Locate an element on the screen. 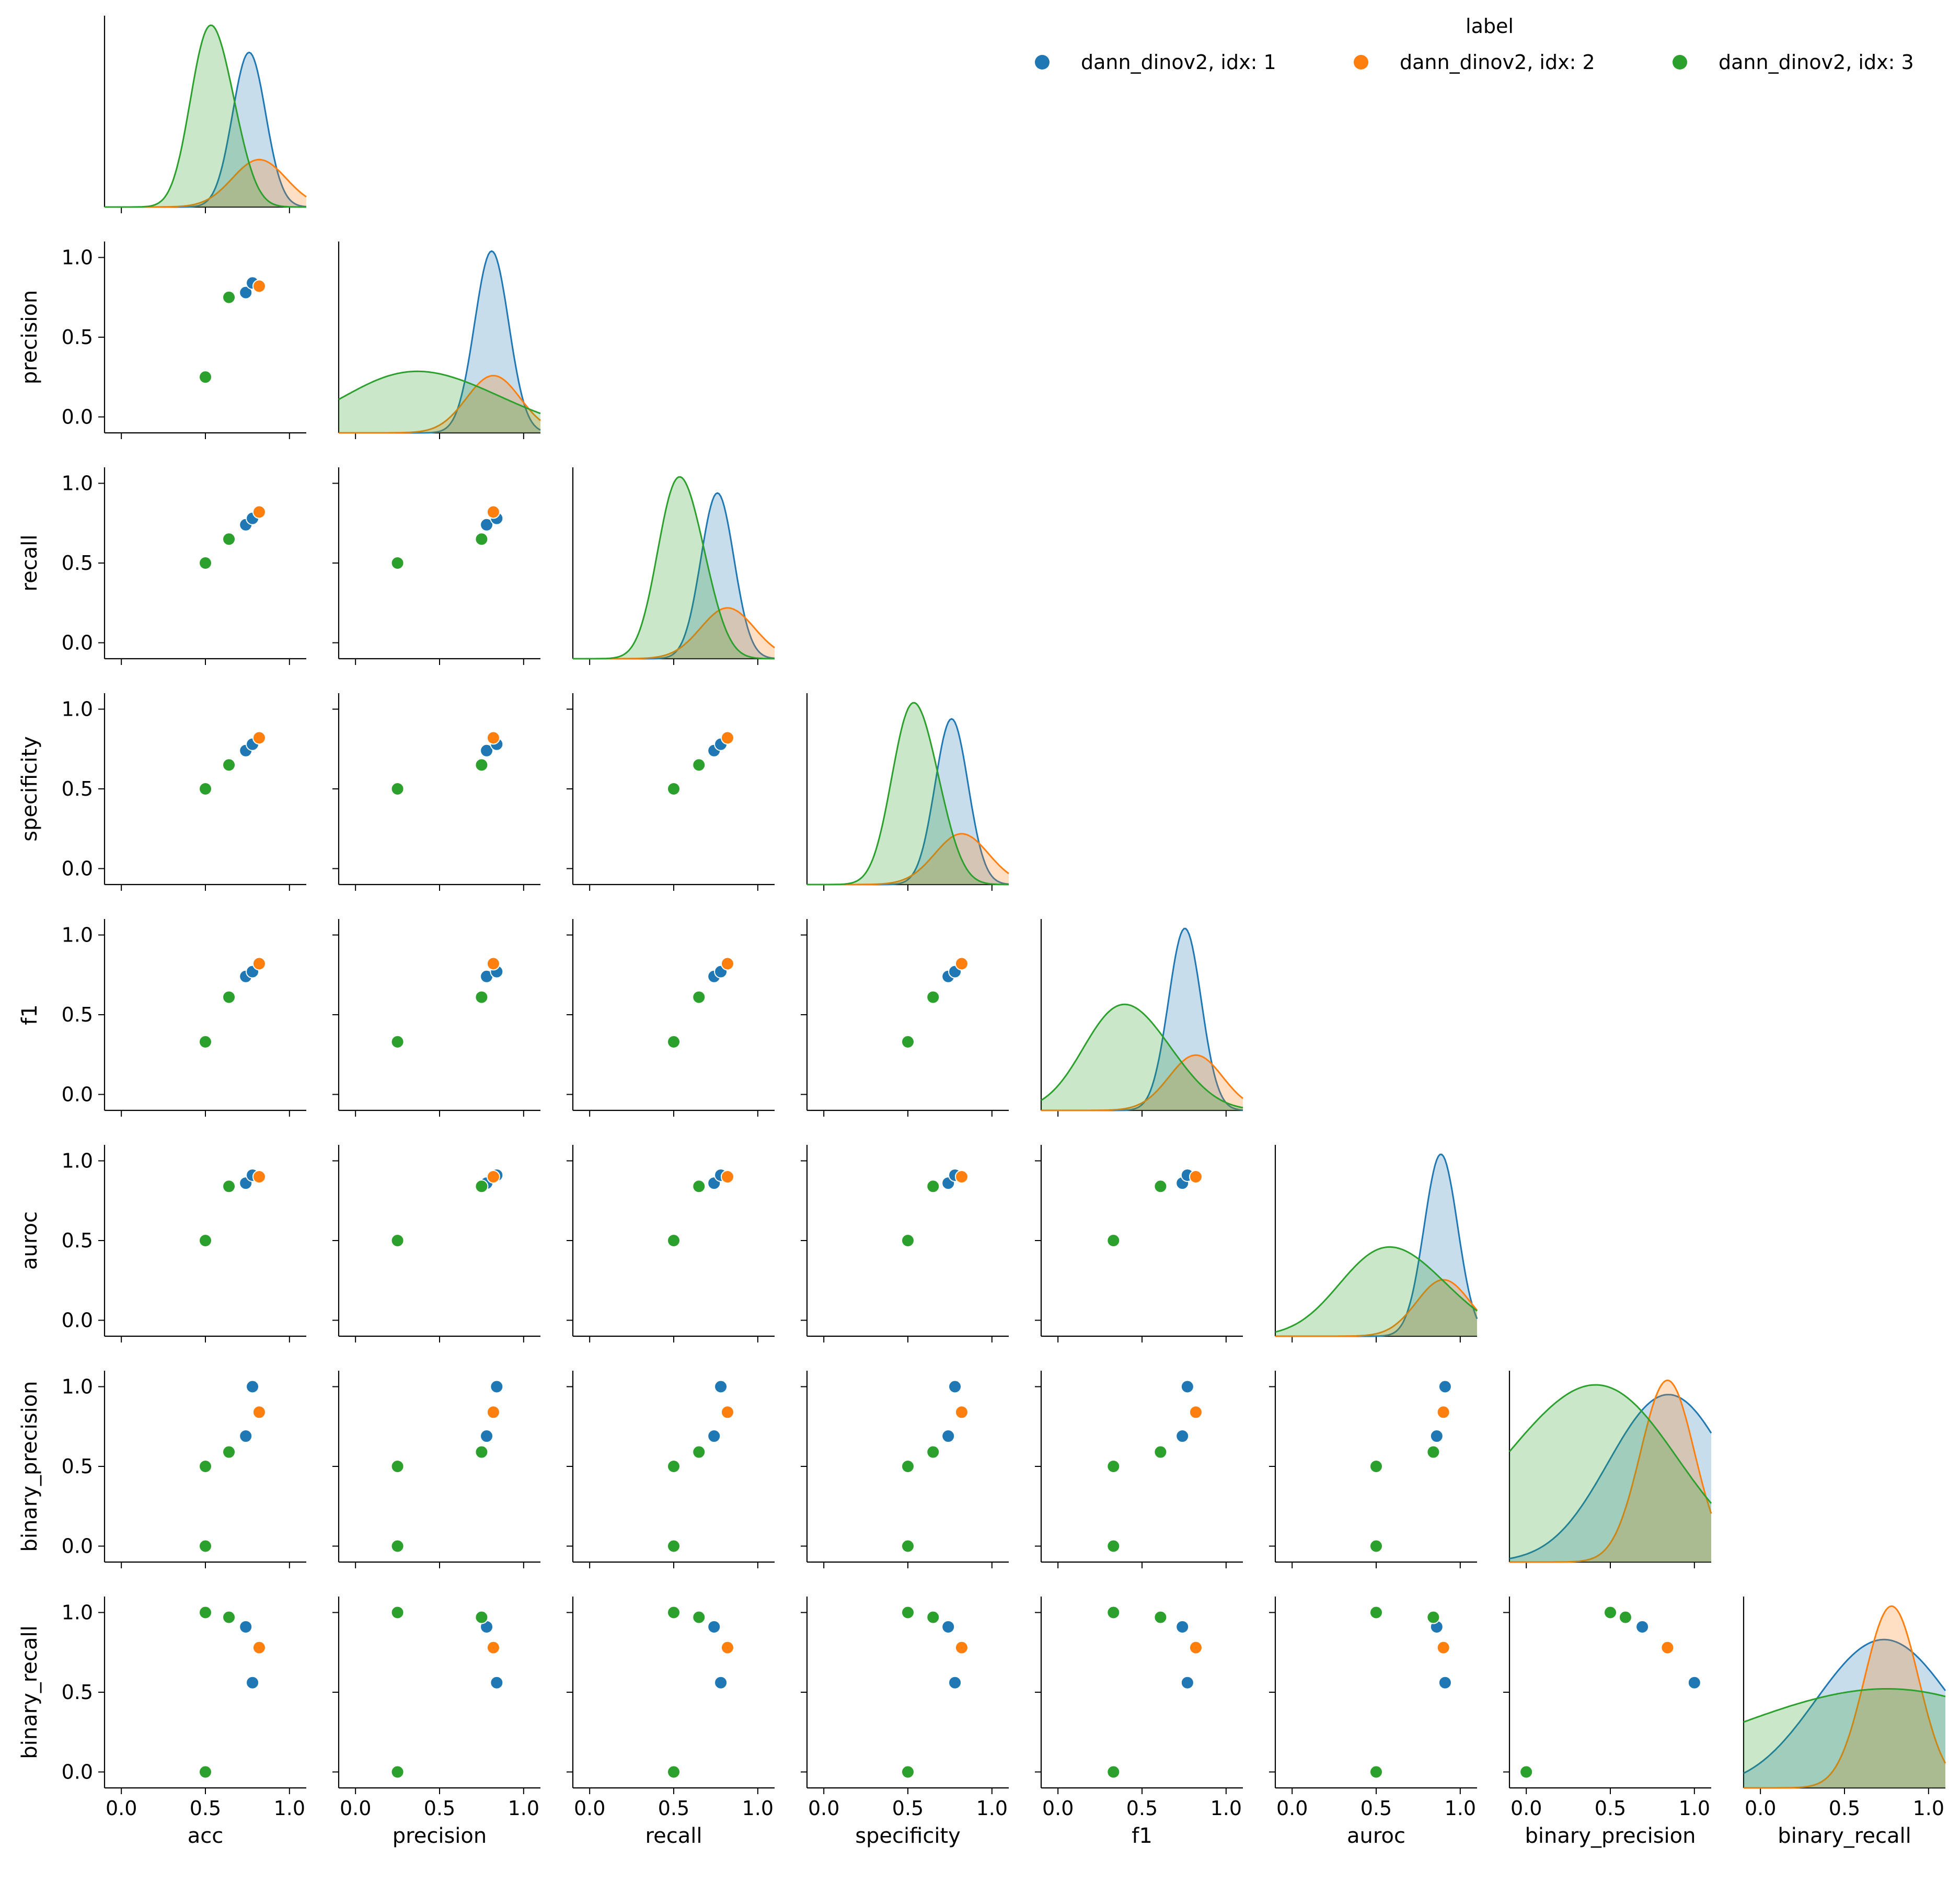  y-tick-label: 1.0 is located at coordinates (77, 709).